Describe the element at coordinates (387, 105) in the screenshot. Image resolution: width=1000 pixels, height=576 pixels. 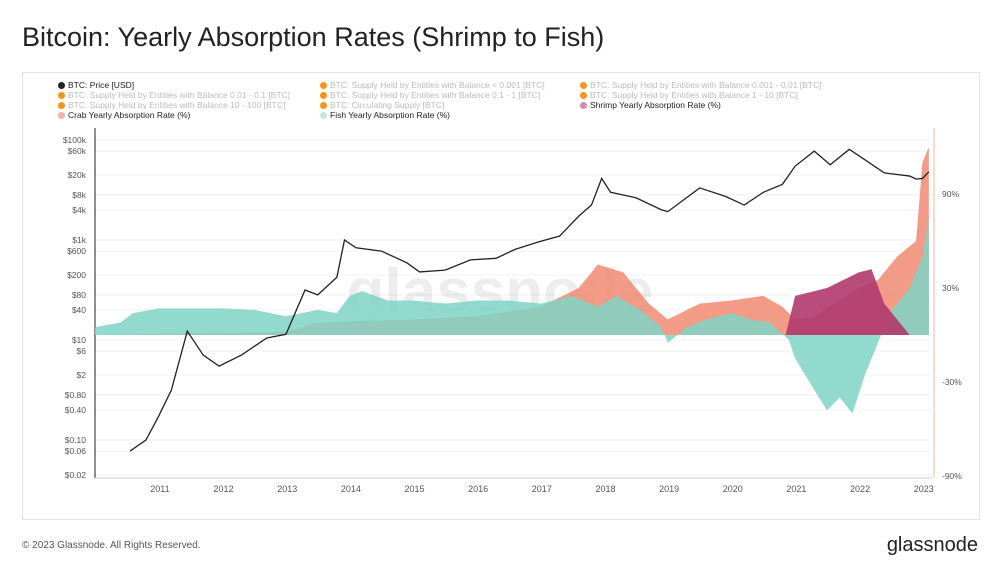
I see `legend-label: BTC: Circulating Supply [BTC]` at that location.